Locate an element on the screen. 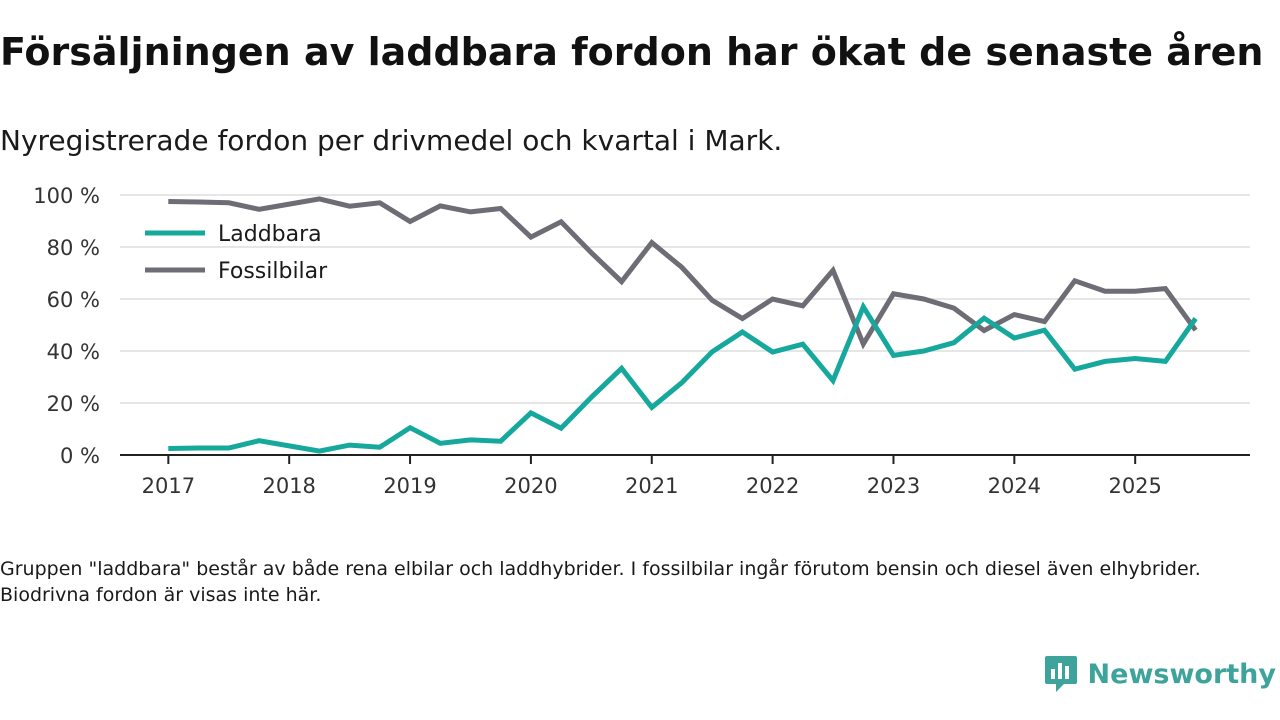 This screenshot has width=1280, height=720. y-tick-labels: 0 % 20 % 40 % 60 % 80 % 100 % is located at coordinates (66, 326).